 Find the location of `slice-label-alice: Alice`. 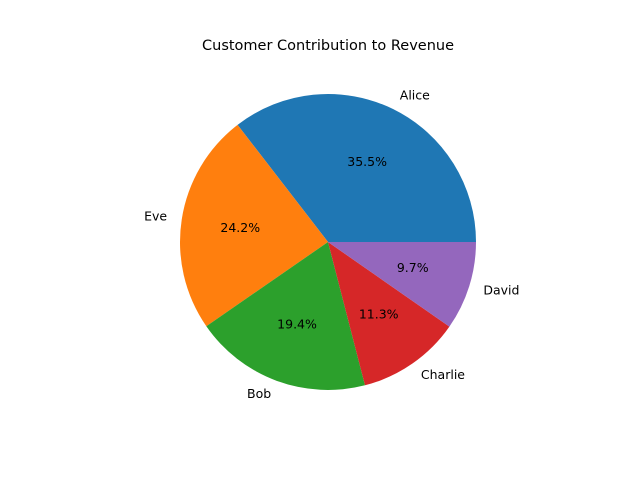

slice-label-alice: Alice is located at coordinates (415, 94).